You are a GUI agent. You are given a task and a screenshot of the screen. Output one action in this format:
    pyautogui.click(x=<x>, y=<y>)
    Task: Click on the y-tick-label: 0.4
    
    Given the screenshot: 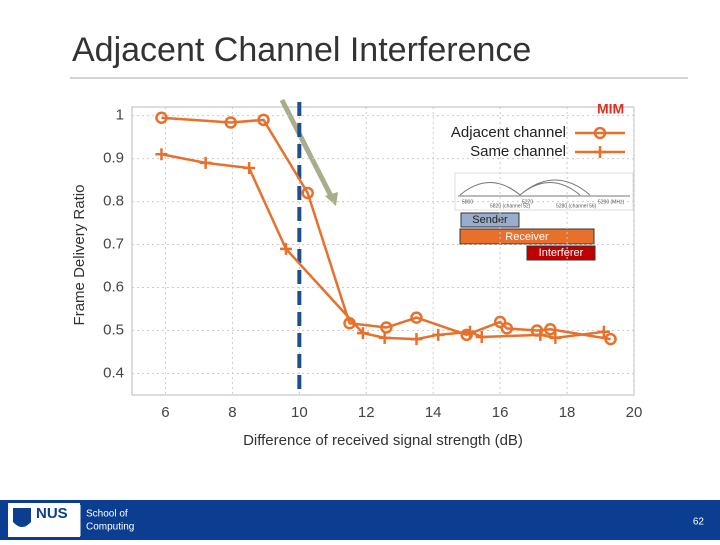 What is the action you would take?
    pyautogui.click(x=113, y=372)
    